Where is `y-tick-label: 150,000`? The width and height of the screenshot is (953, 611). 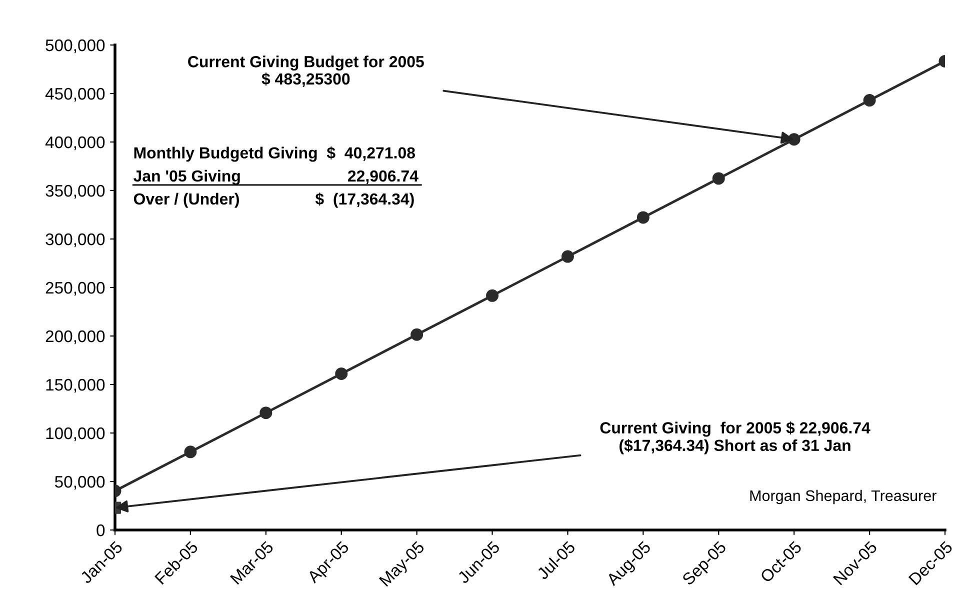
y-tick-label: 150,000 is located at coordinates (75, 385).